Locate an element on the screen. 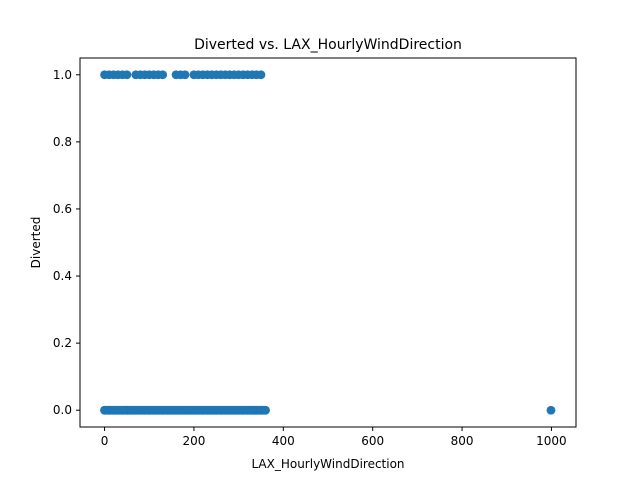 Image resolution: width=640 pixels, height=480 pixels. x-tick-label: 1000 is located at coordinates (551, 441).